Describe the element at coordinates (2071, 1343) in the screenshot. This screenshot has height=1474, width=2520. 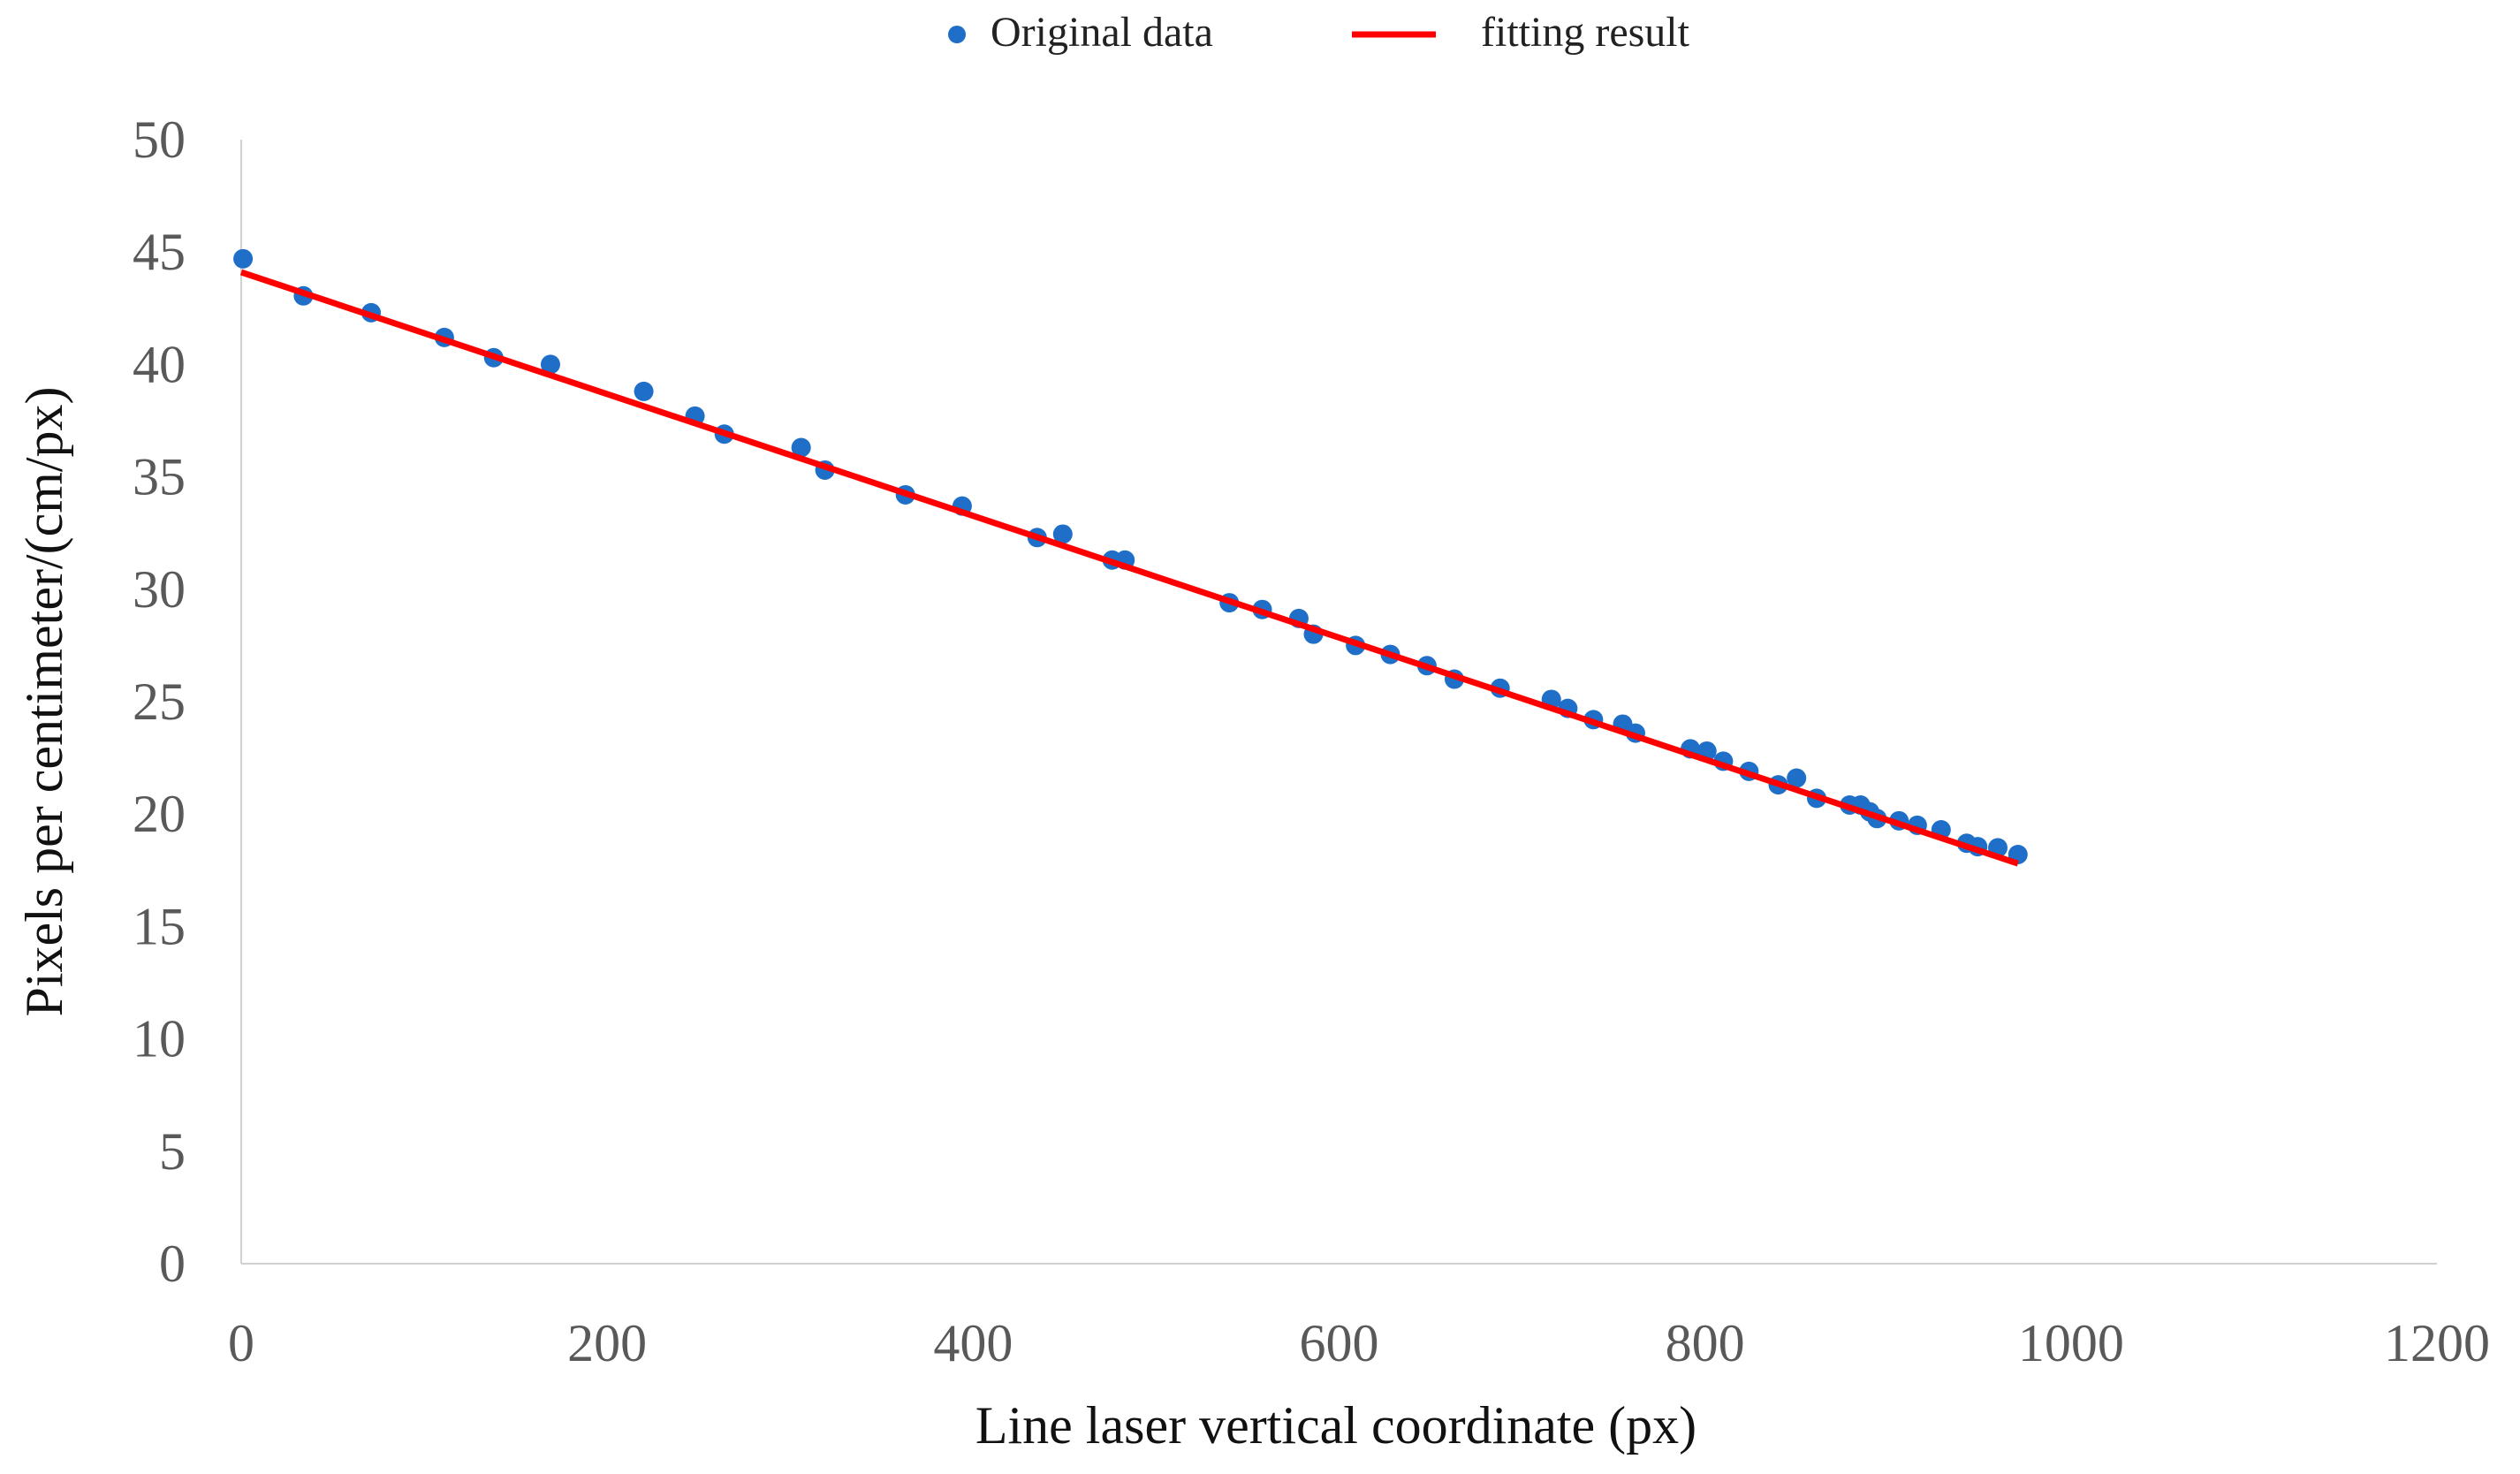
I see `x-tick-label: 1000` at that location.